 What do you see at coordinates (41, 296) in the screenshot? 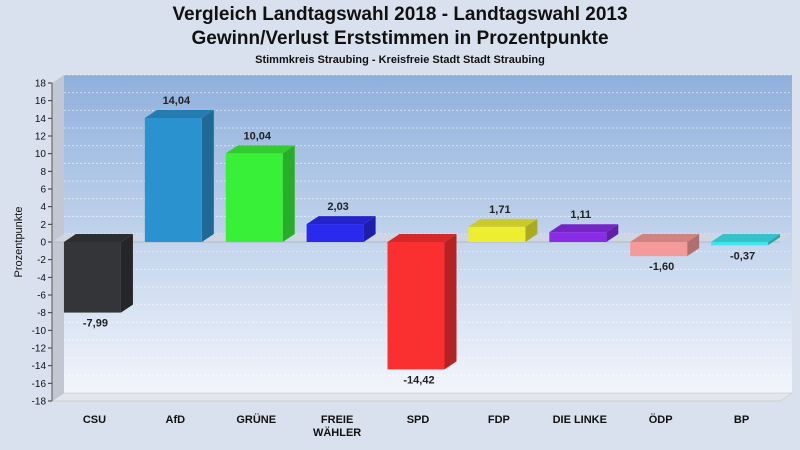
I see `y-tick-label: -6` at bounding box center [41, 296].